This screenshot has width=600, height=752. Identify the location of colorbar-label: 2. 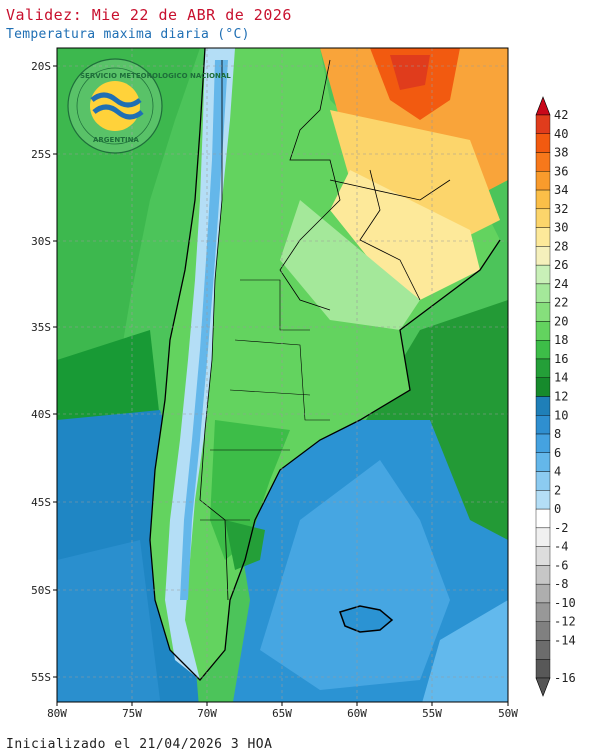
(557, 490).